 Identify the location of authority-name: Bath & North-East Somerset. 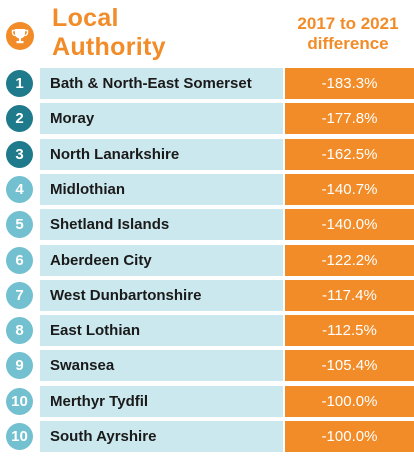
(151, 83).